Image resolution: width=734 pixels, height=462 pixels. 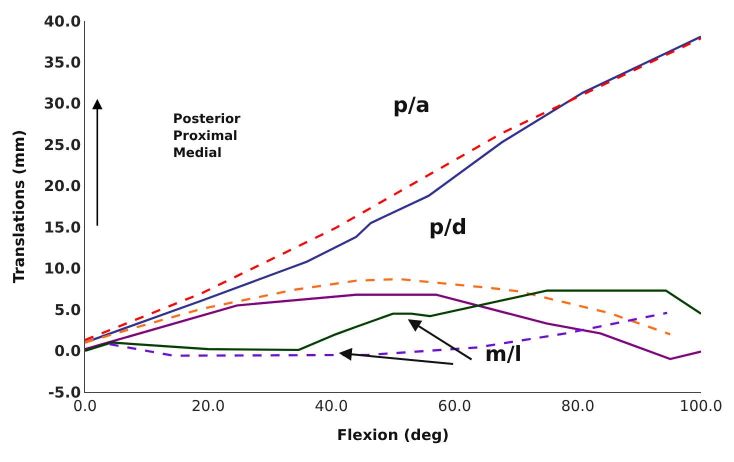 I want to click on y-tick-label: 5.0, so click(x=67, y=309).